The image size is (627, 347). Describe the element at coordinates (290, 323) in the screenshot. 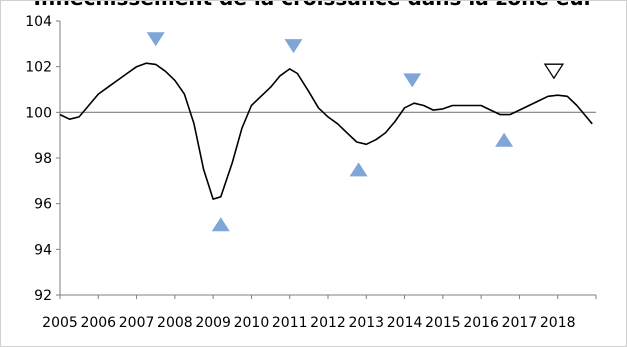

I see `x-tick-label: 2011` at that location.